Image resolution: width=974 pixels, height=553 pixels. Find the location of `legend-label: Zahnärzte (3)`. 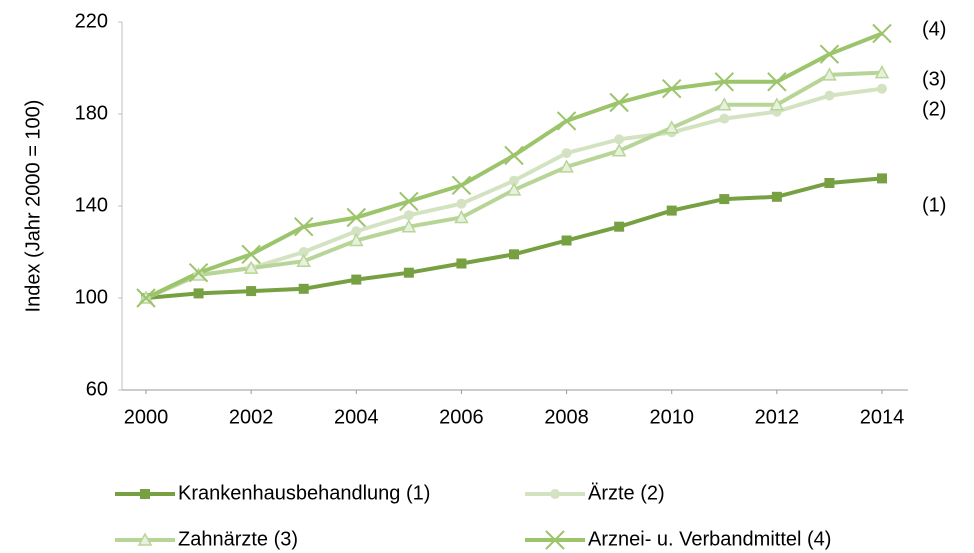

legend-label: Zahnärzte (3) is located at coordinates (238, 539).